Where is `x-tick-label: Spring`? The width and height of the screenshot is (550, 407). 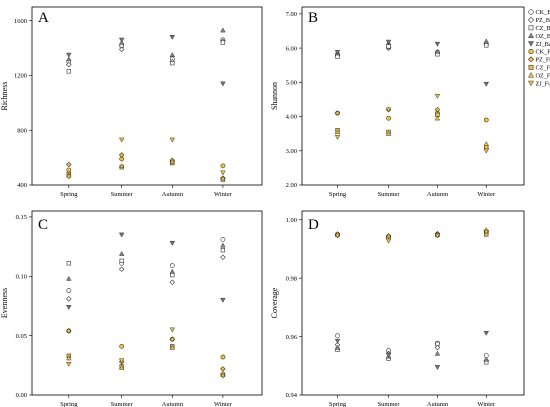
x-tick-label: Spring is located at coordinates (338, 404).